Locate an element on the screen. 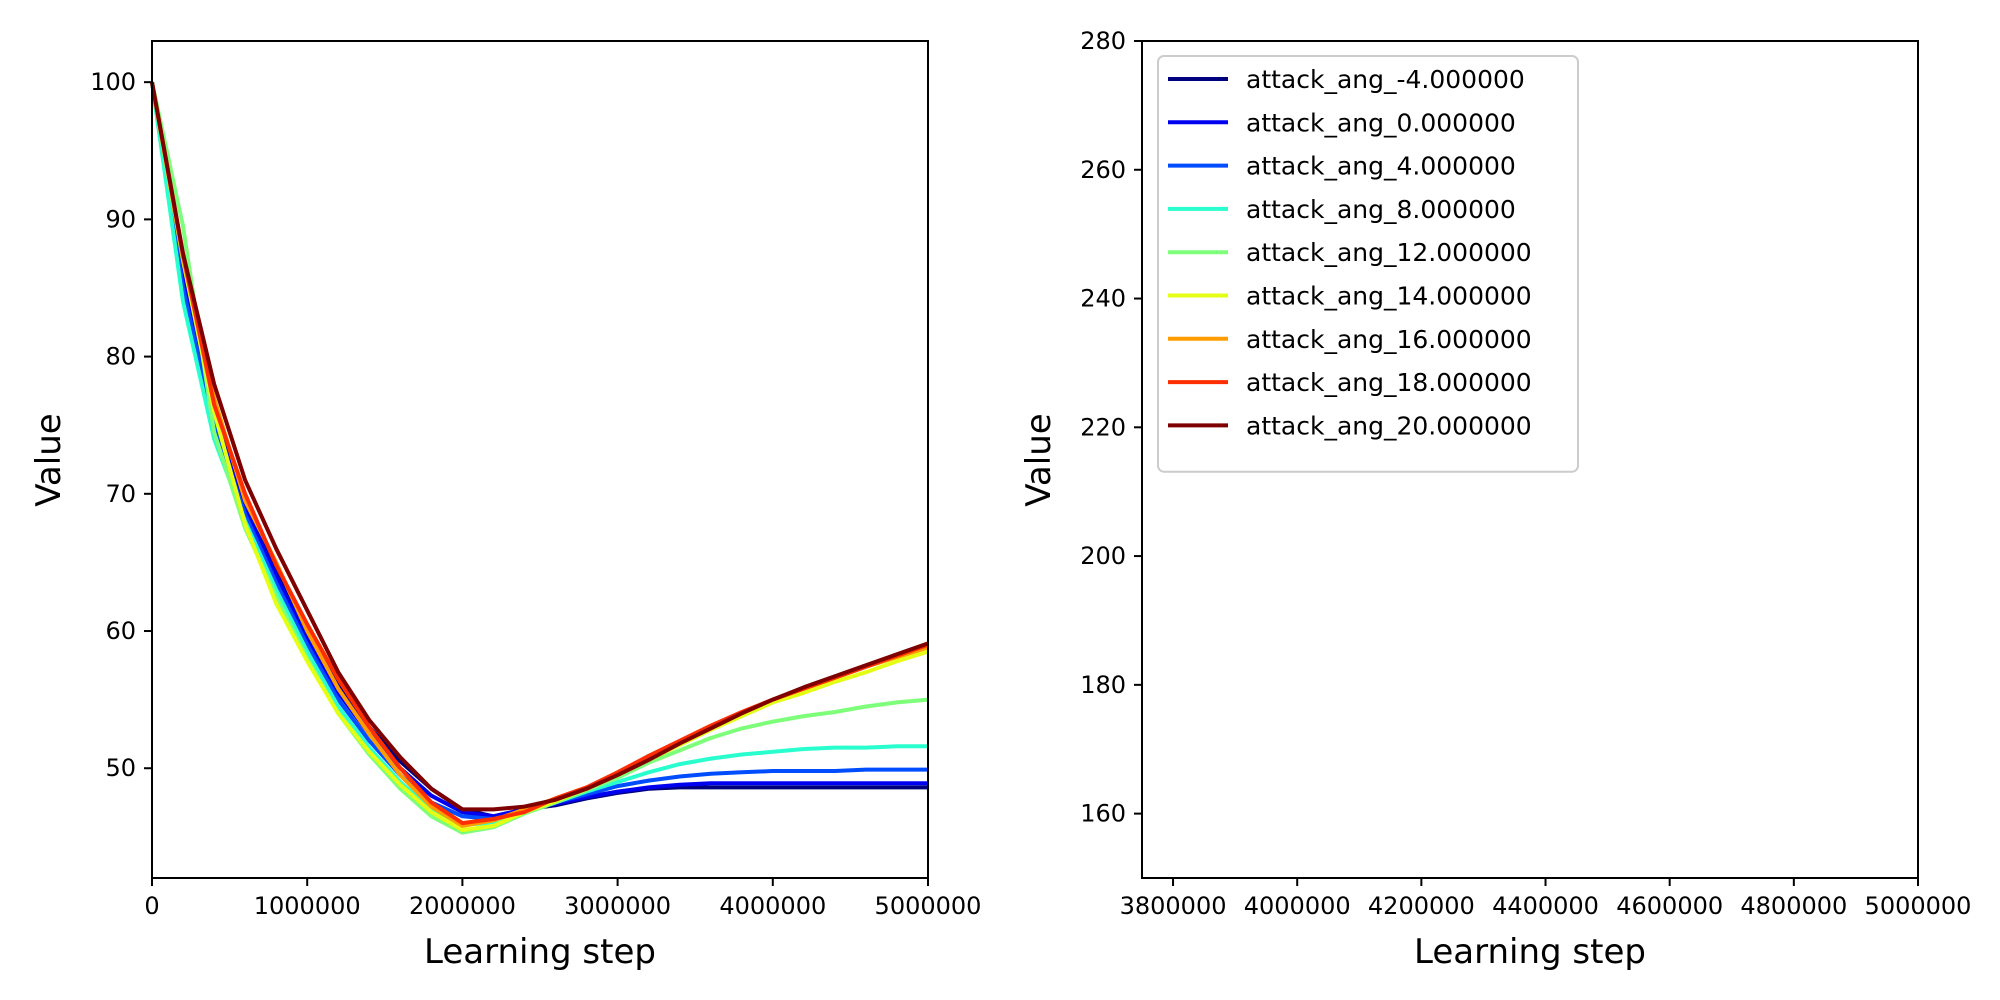 Image resolution: width=2000 pixels, height=1000 pixels. legend-label: attack_ang_4.000000 is located at coordinates (1381, 166).